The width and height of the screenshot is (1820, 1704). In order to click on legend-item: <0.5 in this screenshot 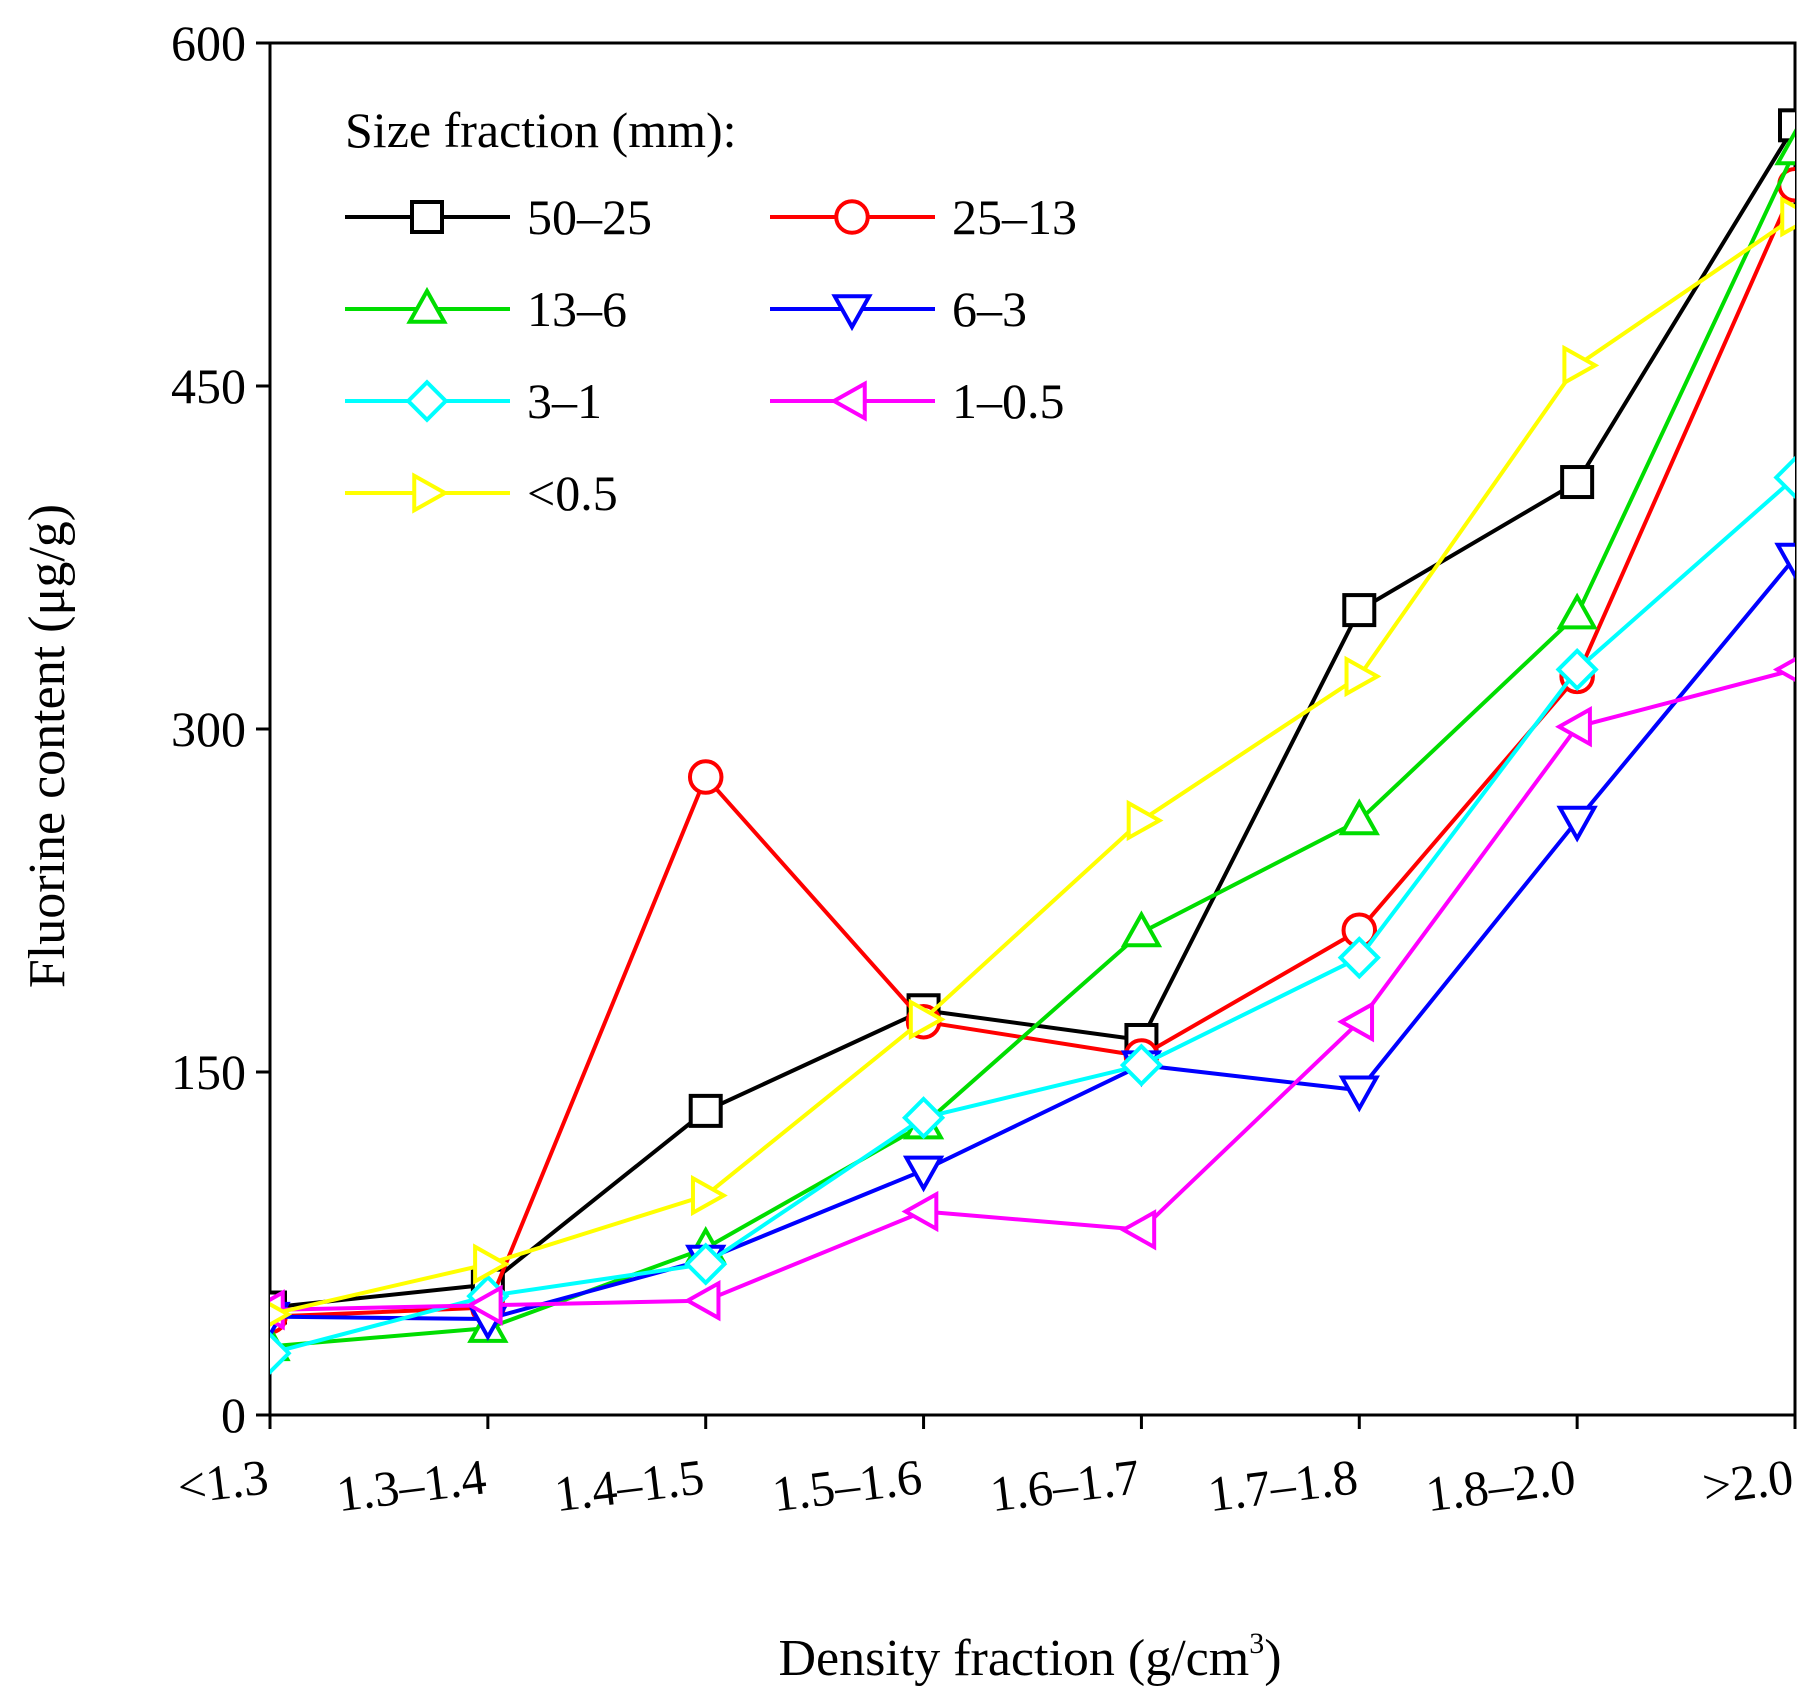, I will do `click(481, 493)`.